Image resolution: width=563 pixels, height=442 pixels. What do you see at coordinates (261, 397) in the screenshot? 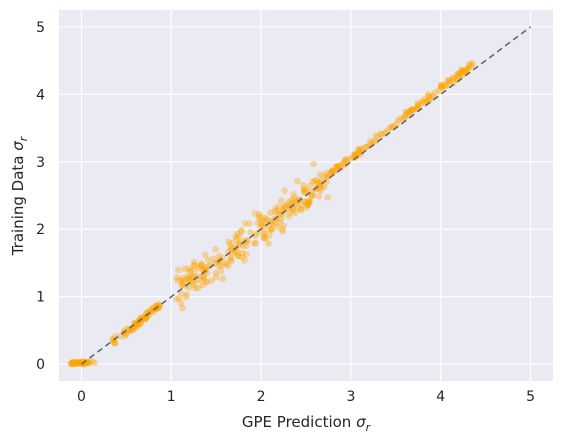
I see `x-tick-label: 2` at bounding box center [261, 397].